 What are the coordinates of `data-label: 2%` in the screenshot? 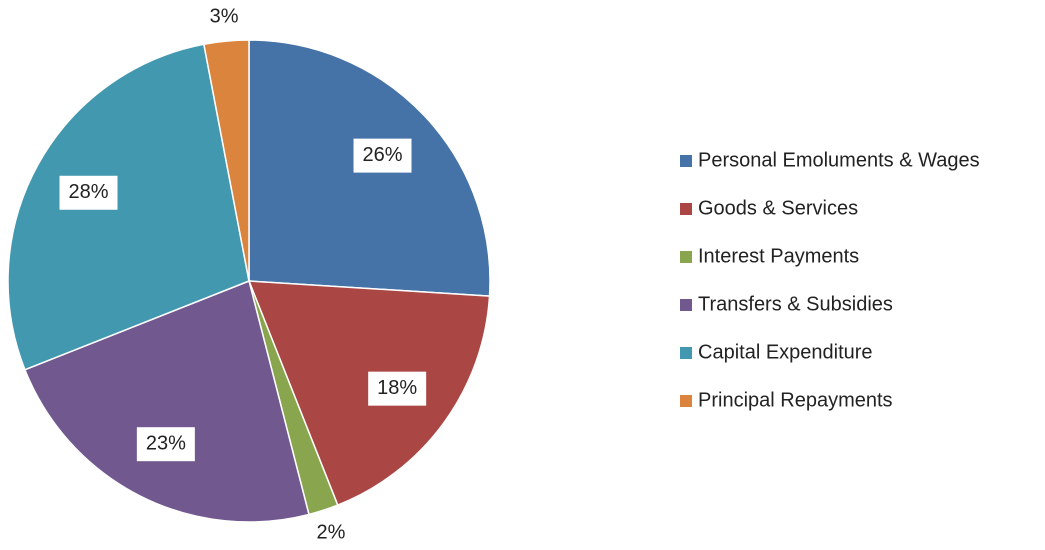 It's located at (330, 532).